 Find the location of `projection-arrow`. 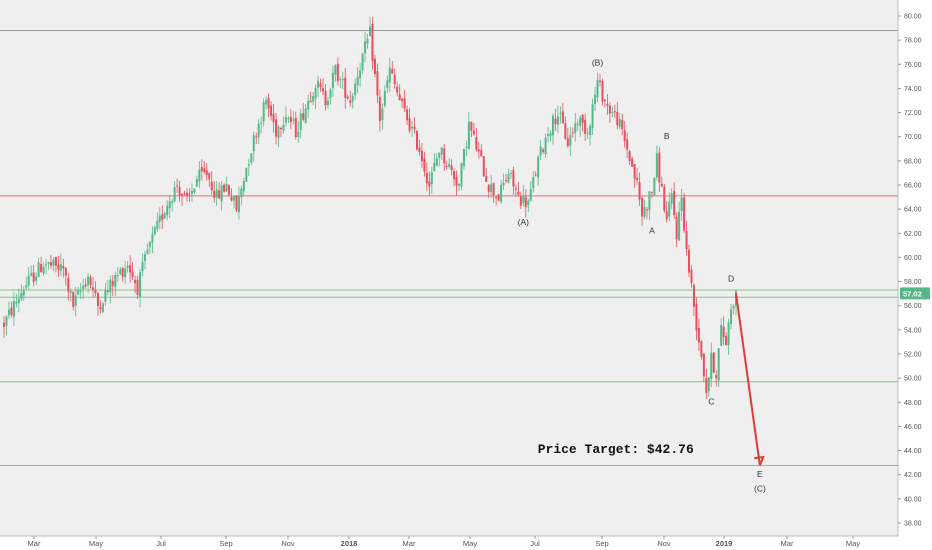

projection-arrow is located at coordinates (750, 379).